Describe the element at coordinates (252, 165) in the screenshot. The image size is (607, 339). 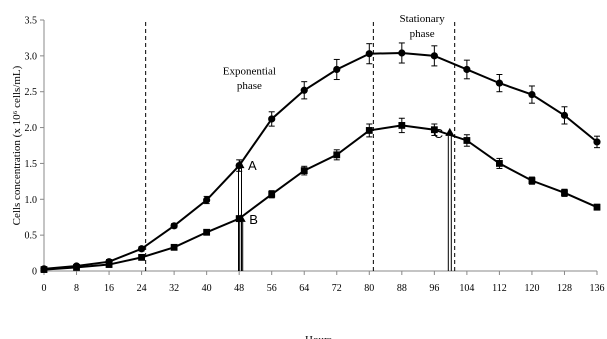
I see `marker-label: A` at that location.